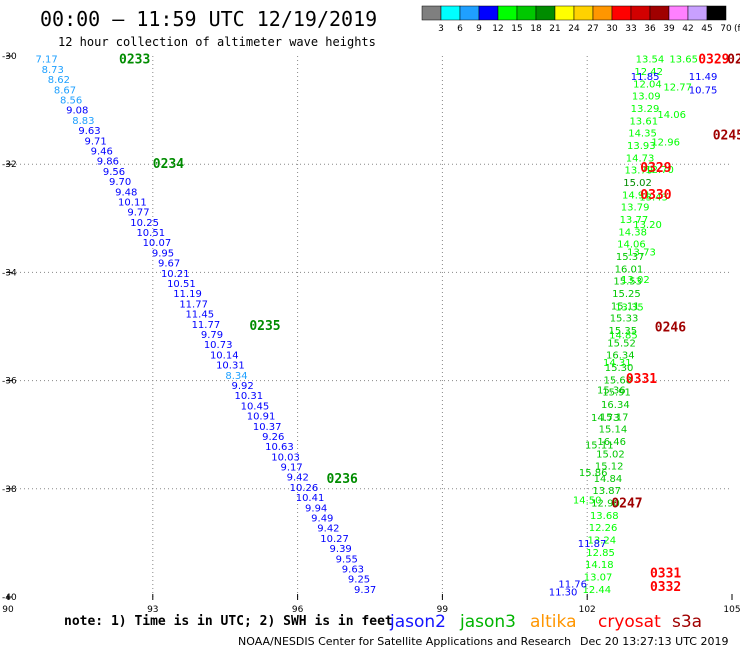 The width and height of the screenshot is (740, 650). What do you see at coordinates (610, 454) in the screenshot?
I see `wave-height-label: 15.02` at bounding box center [610, 454].